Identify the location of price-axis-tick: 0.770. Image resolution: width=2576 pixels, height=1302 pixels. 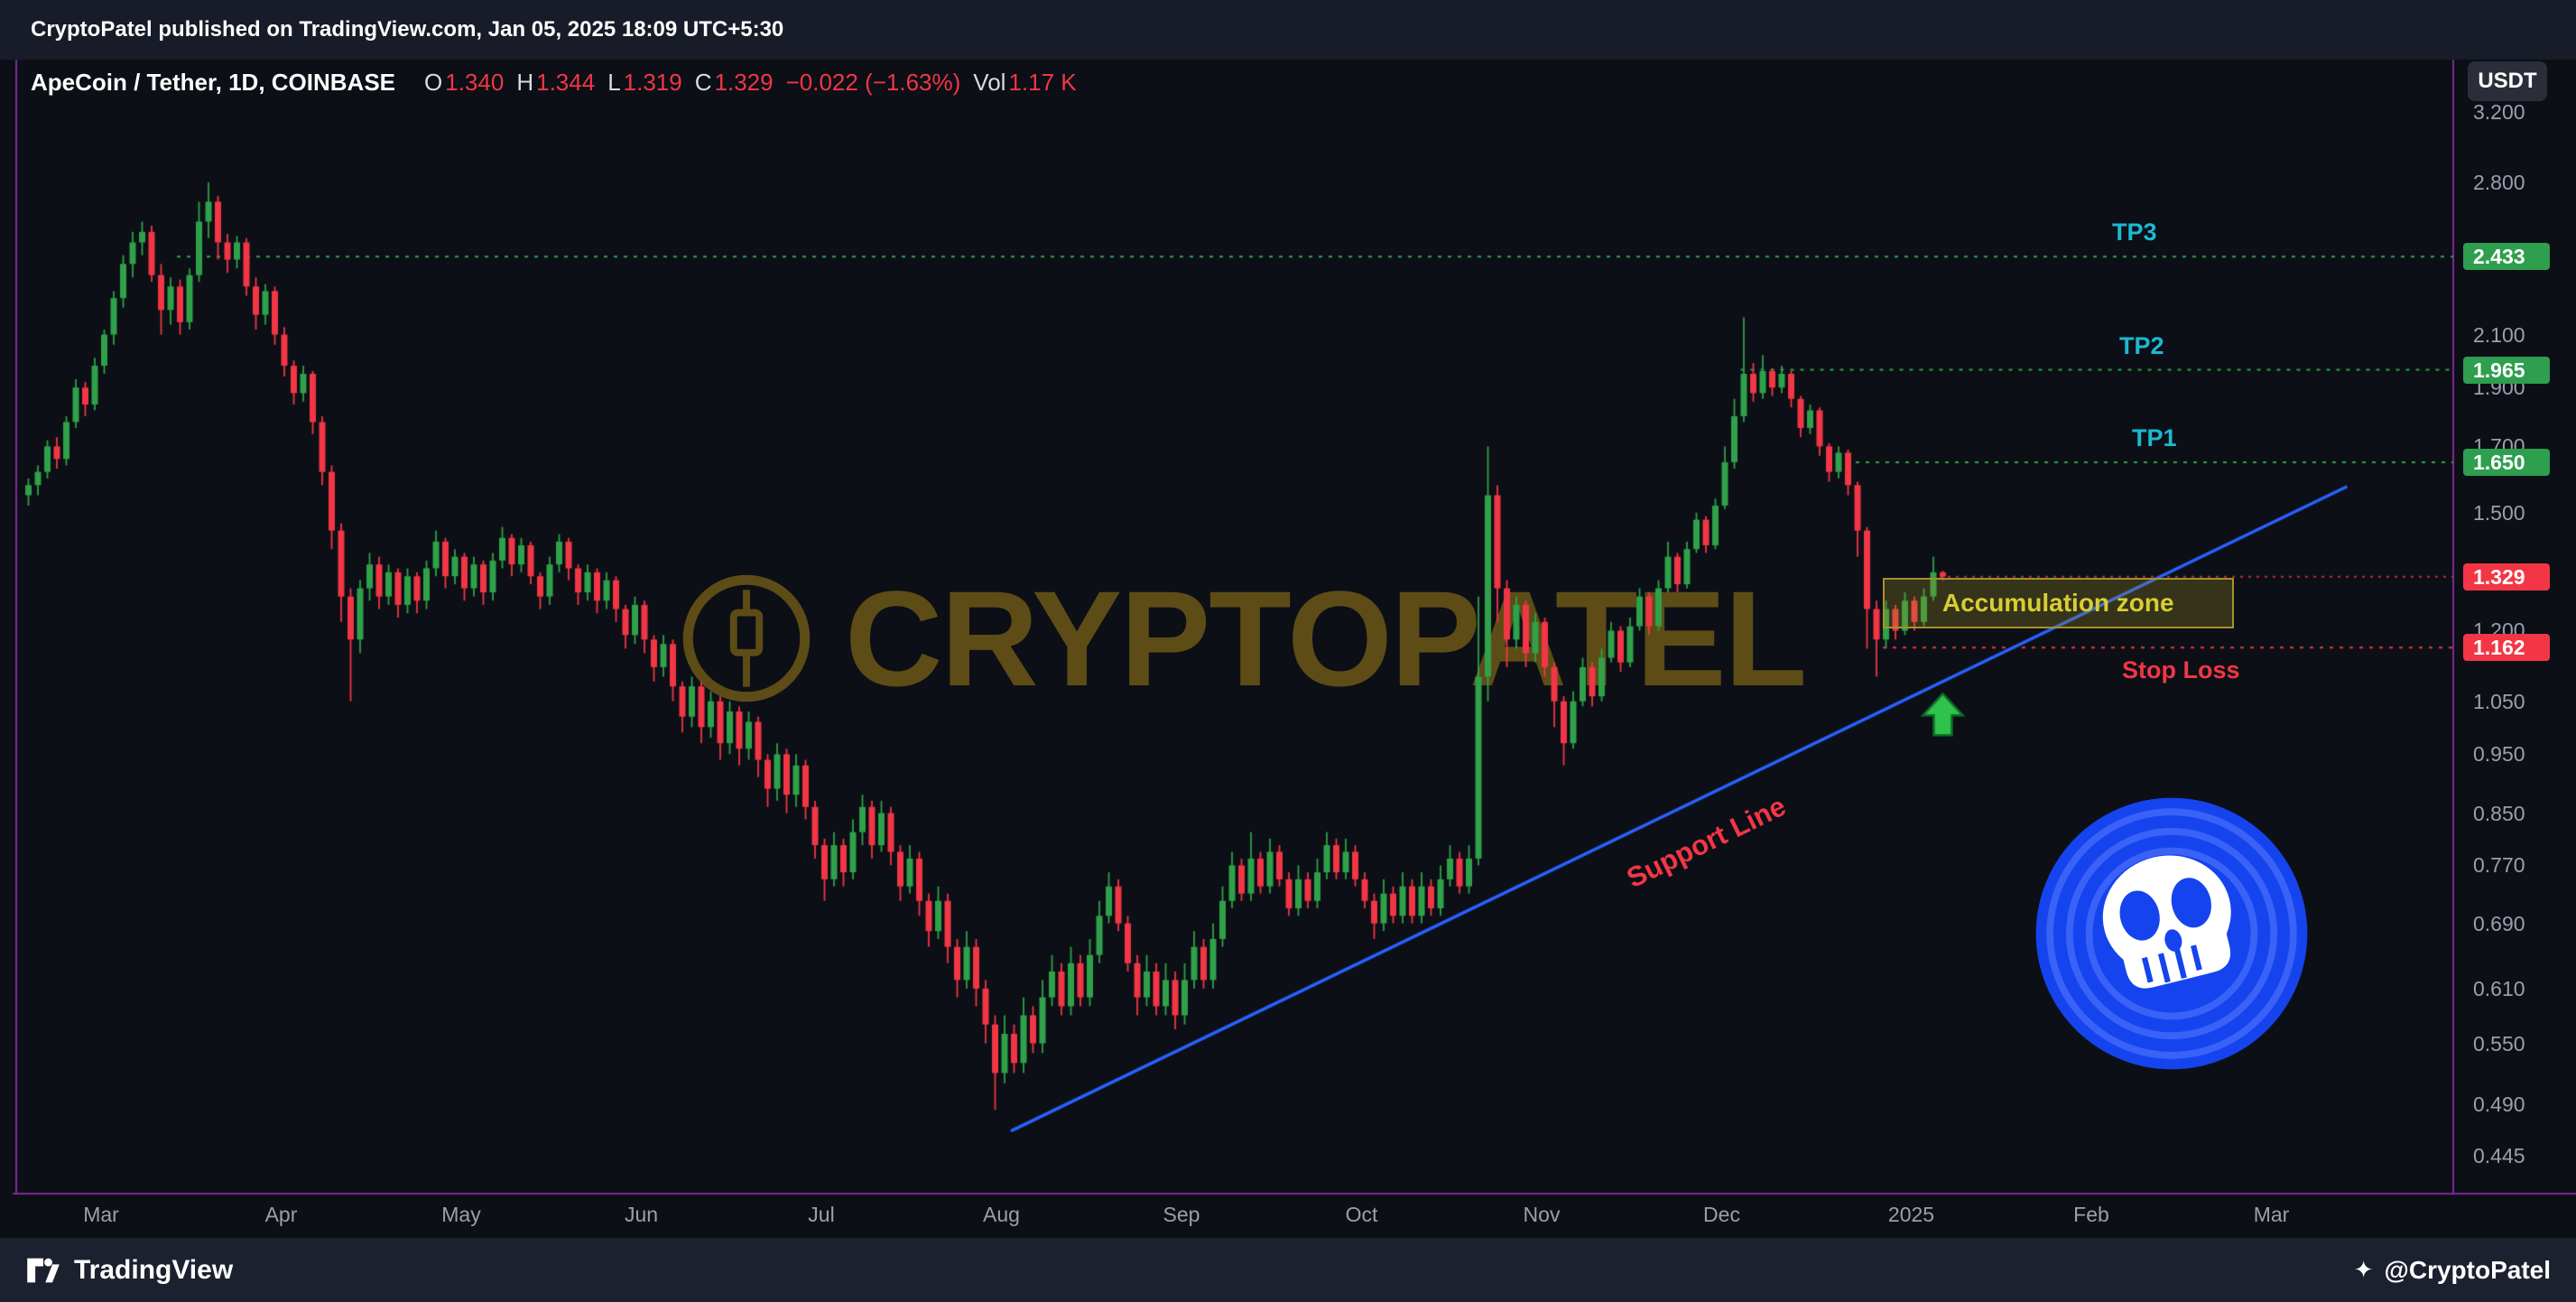
(2499, 865).